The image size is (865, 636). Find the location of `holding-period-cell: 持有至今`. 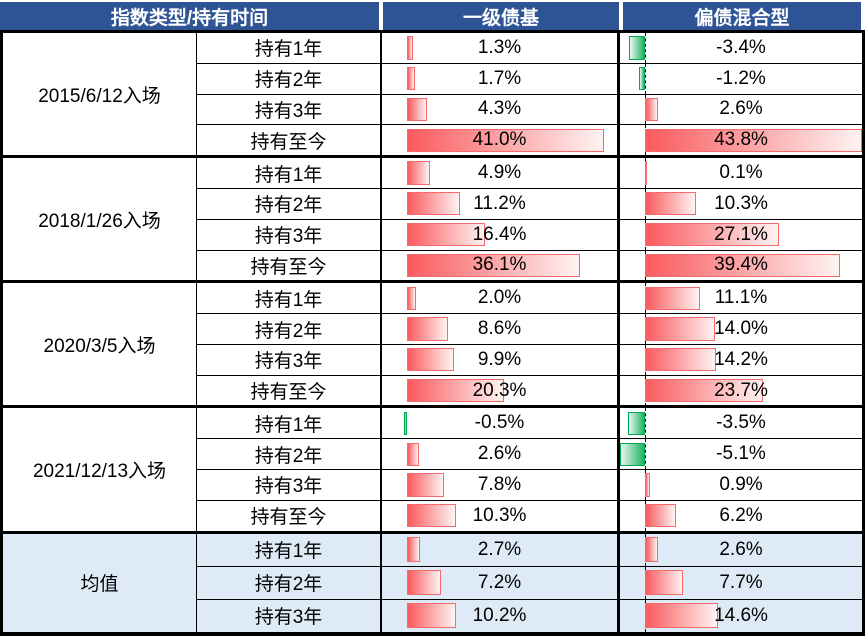

holding-period-cell: 持有至今 is located at coordinates (289, 390).